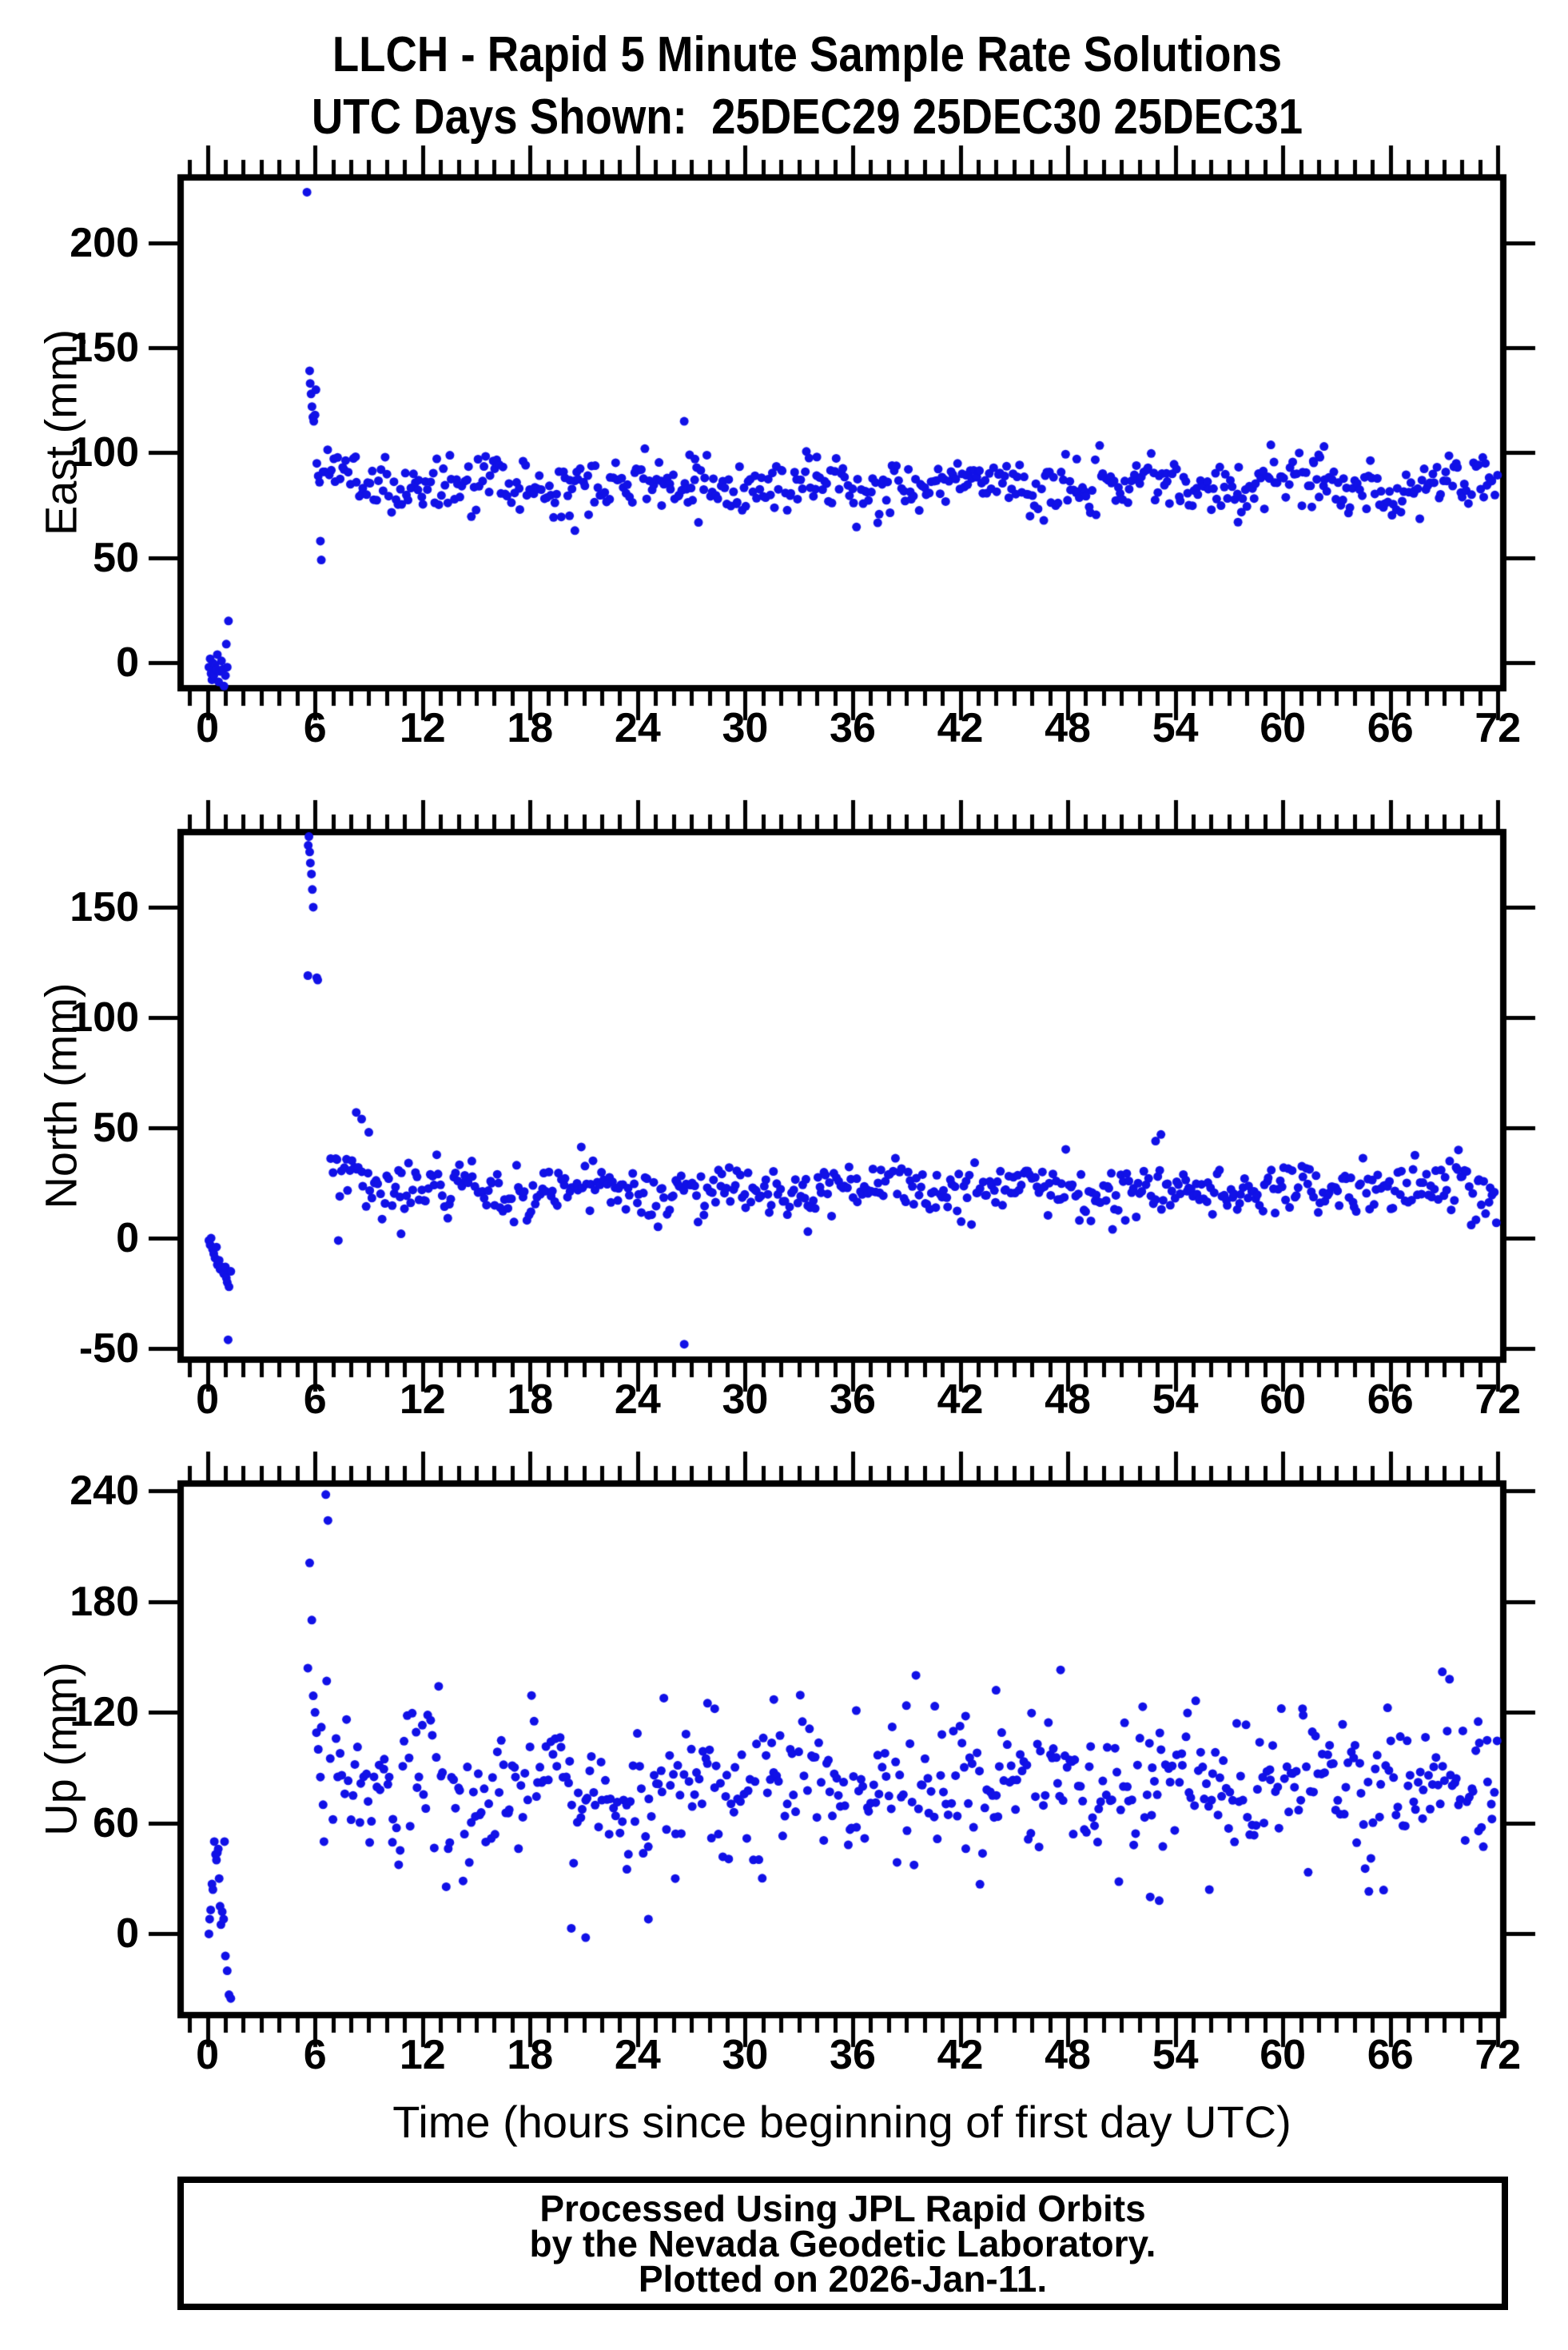  I want to click on y-tick-label: 240, so click(105, 1491).